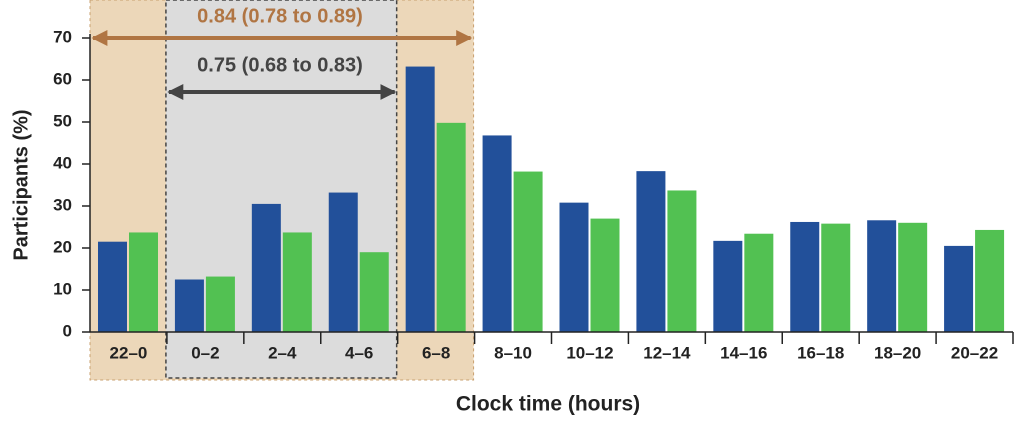 This screenshot has width=1023, height=422. I want to click on x-tick-label: 20–22, so click(974, 352).